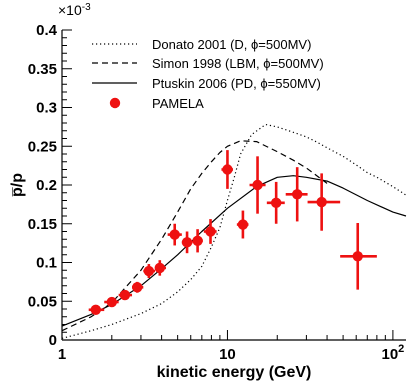  What do you see at coordinates (86, 7) in the screenshot?
I see `y-multiplier-exponent: -3` at bounding box center [86, 7].